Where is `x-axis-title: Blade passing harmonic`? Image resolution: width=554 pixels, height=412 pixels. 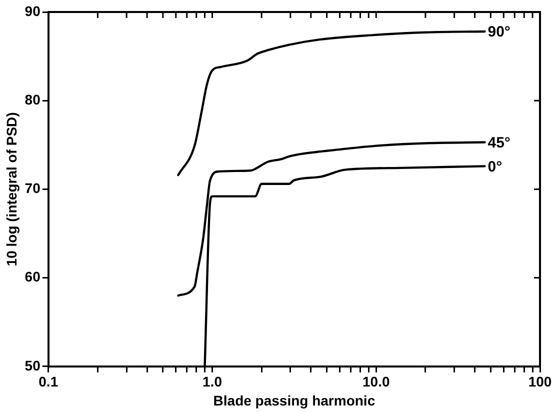
x-axis-title: Blade passing harmonic is located at coordinates (294, 400).